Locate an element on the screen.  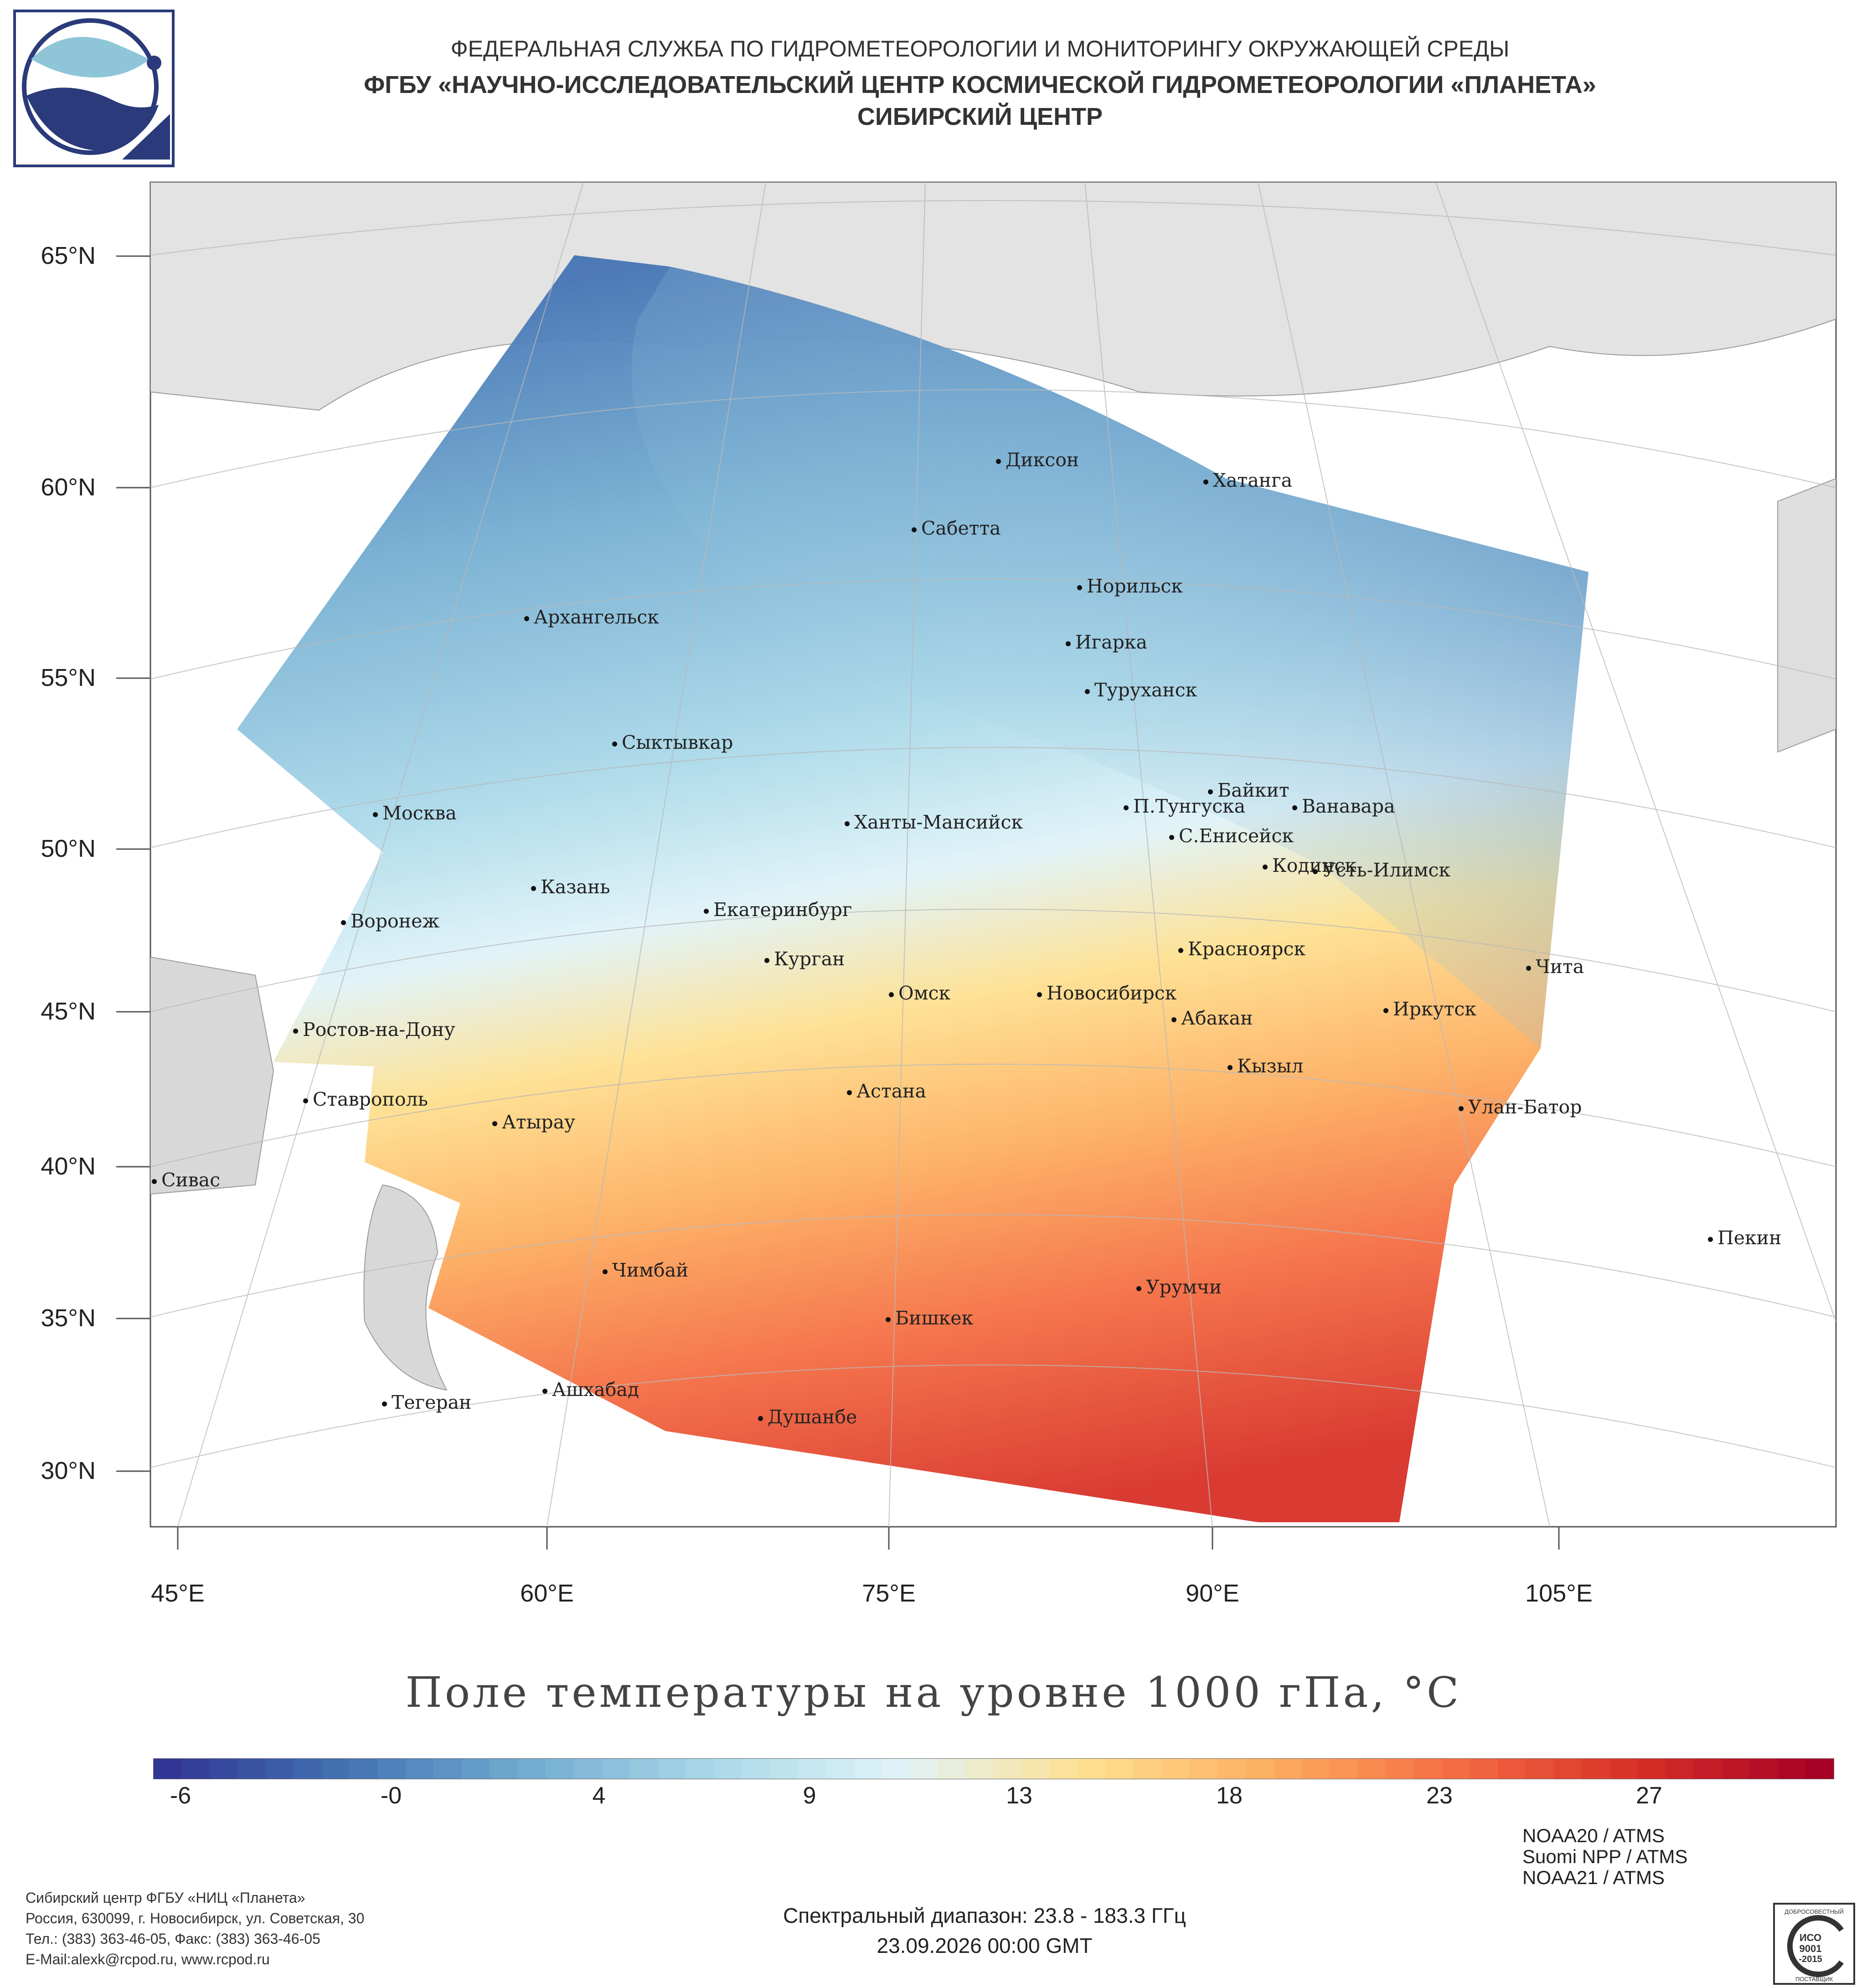
city-marker: Хатанга is located at coordinates (1247, 480).